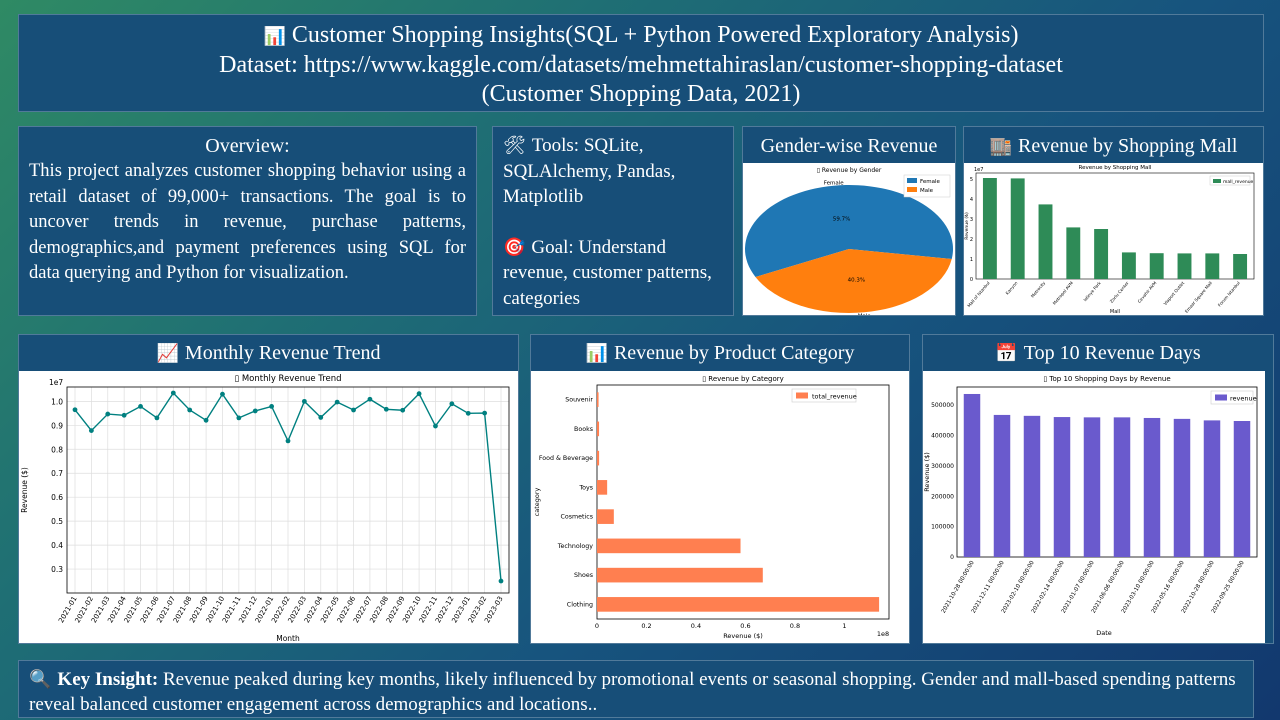 Image resolution: width=1280 pixels, height=720 pixels. I want to click on x-tick-label: Mall of Istanbul, so click(978, 294).